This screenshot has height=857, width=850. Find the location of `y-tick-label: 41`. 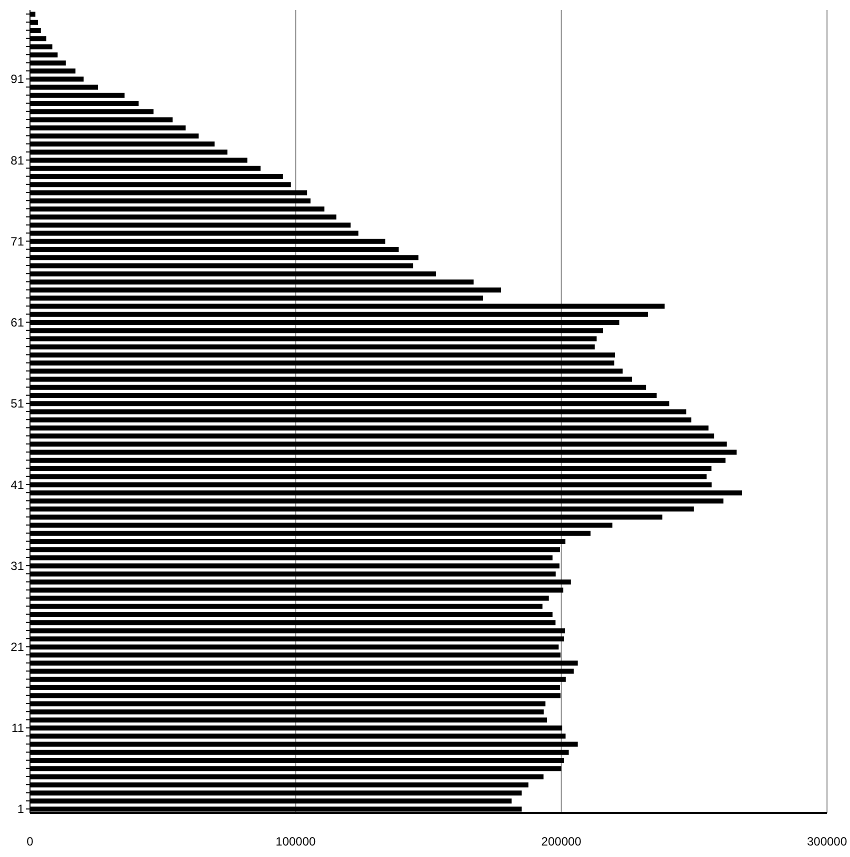

y-tick-label: 41 is located at coordinates (17, 485).